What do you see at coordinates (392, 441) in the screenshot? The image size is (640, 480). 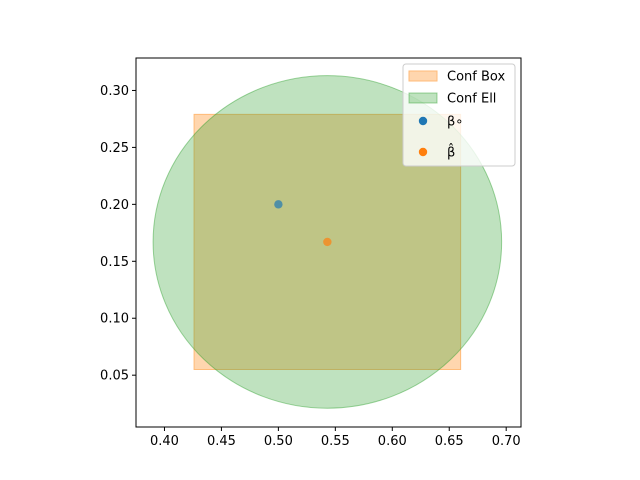 I see `x-tick-label: 0.60` at bounding box center [392, 441].